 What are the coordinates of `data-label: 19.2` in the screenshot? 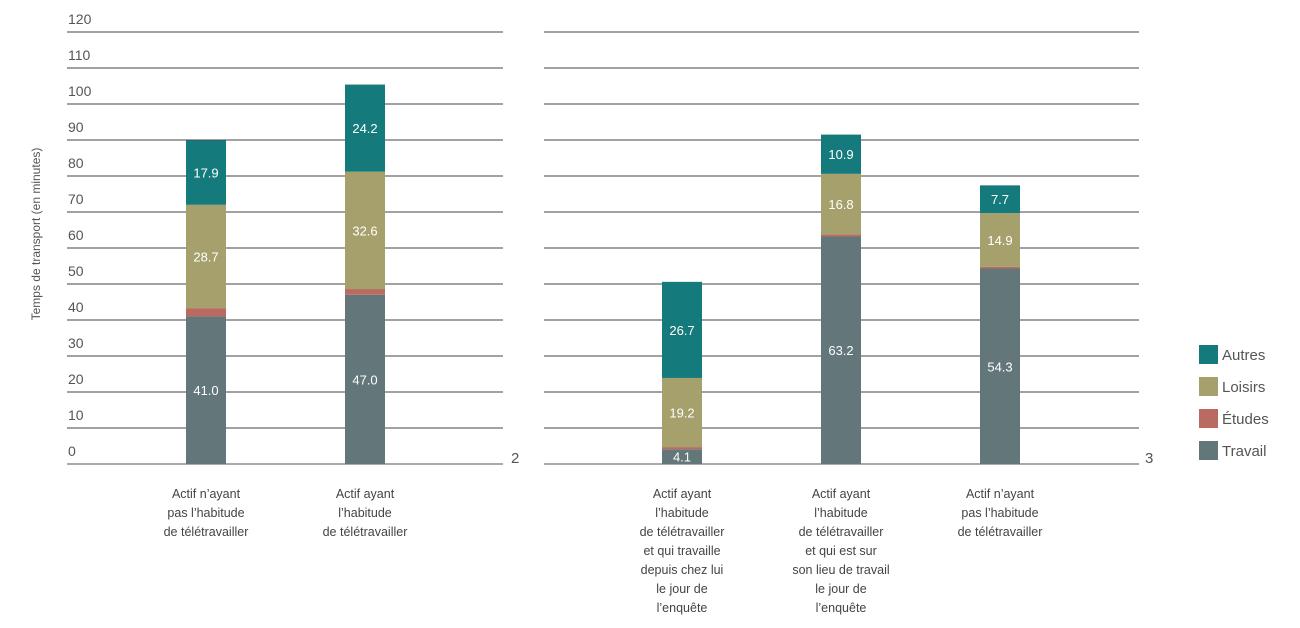 It's located at (681, 413).